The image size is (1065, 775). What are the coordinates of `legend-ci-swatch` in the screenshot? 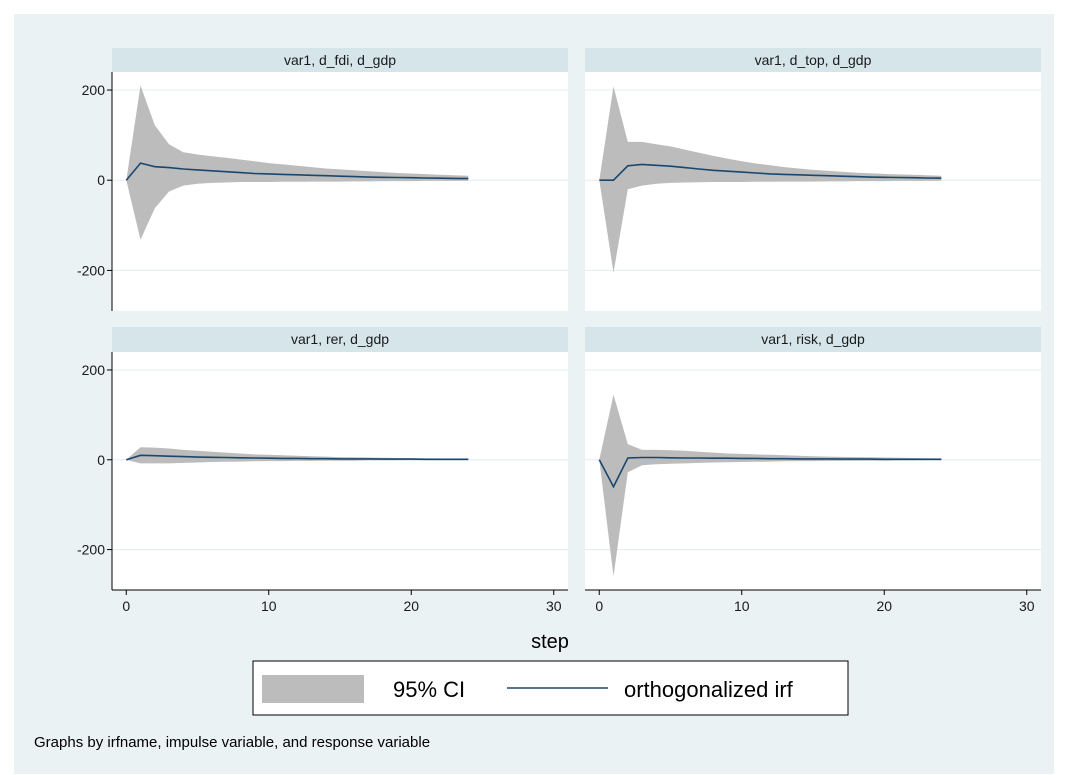 It's located at (313, 689).